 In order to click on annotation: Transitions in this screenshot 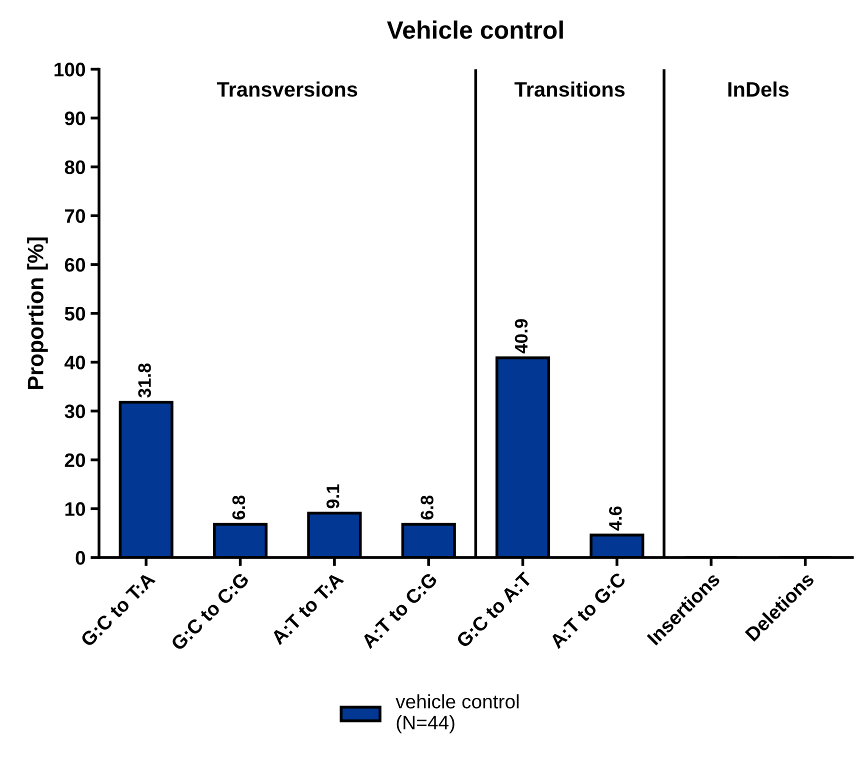, I will do `click(569, 89)`.